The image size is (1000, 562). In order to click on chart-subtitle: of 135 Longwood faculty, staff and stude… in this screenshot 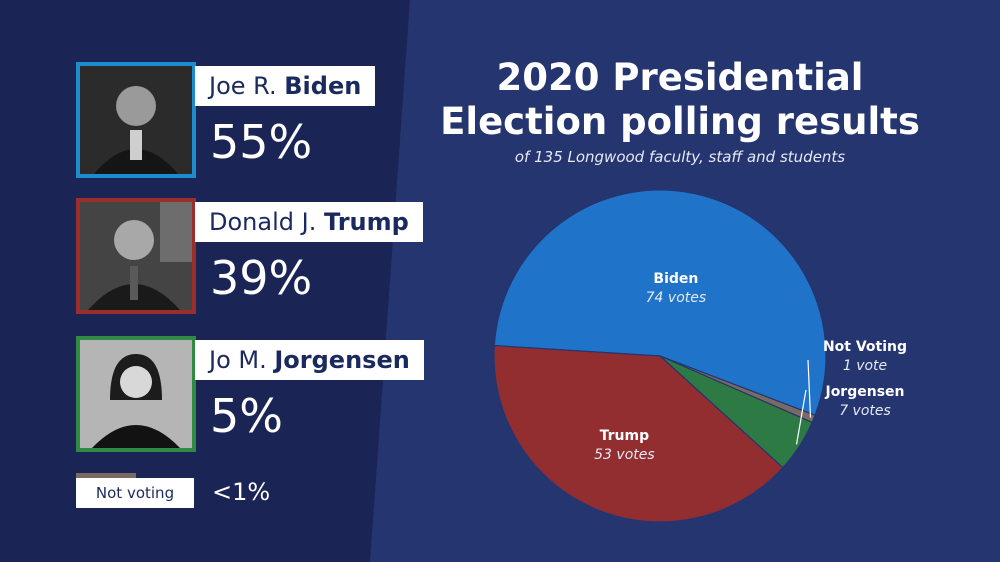, I will do `click(680, 157)`.